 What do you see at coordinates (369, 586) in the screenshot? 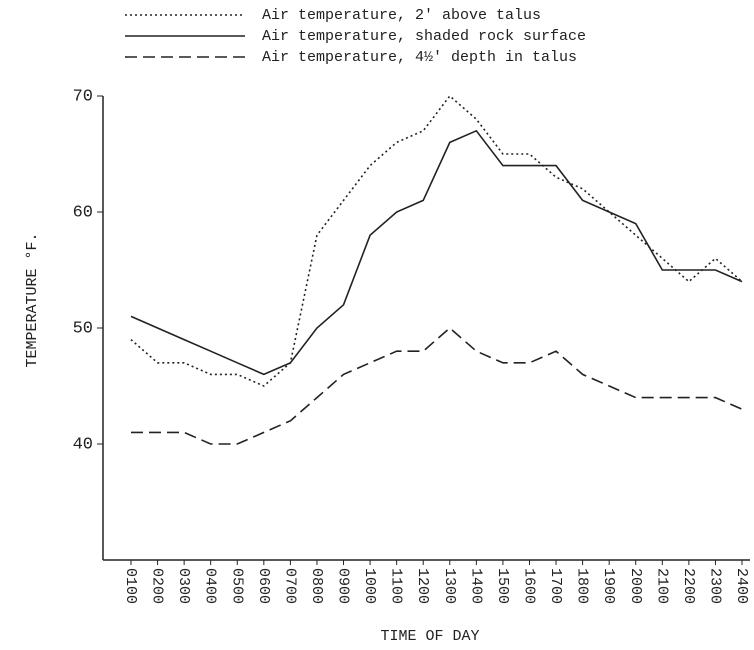
I see `x-tick-label: 1000` at bounding box center [369, 586].